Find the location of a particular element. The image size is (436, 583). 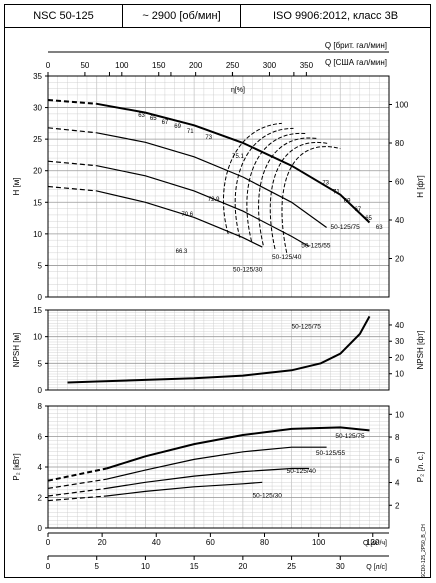

head-ytick-right-label: 20 is located at coordinates (399, 258).